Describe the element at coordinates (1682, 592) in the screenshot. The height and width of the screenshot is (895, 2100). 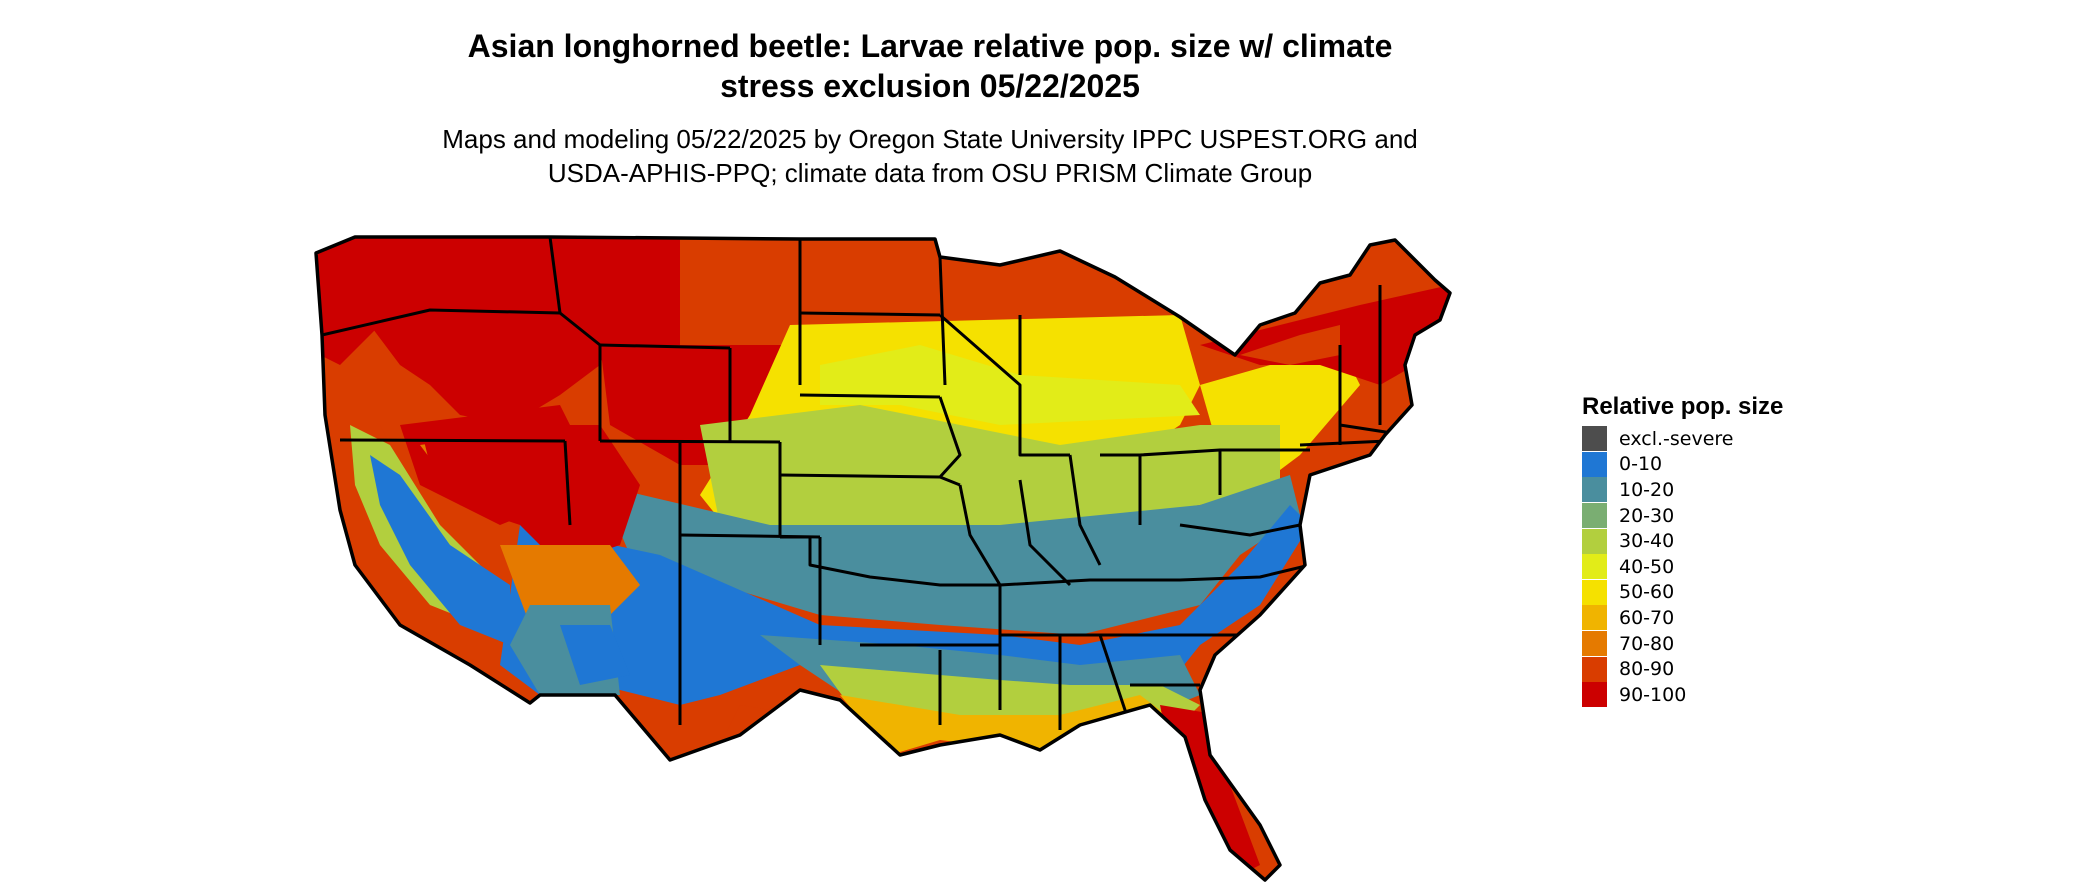
I see `legend-item: 50-60` at that location.